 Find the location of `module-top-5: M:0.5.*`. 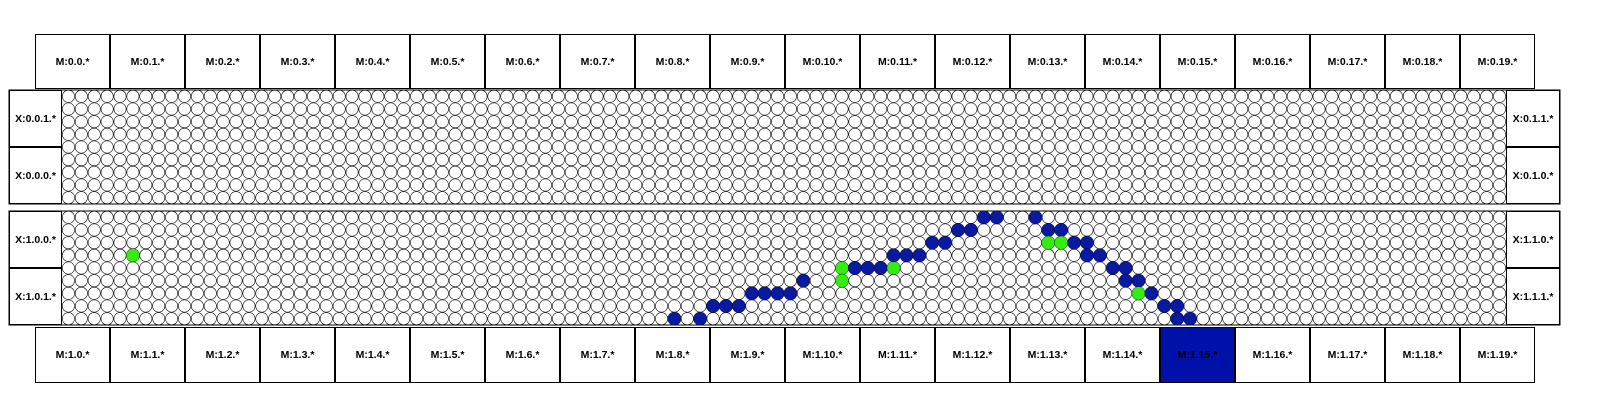

module-top-5: M:0.5.* is located at coordinates (447, 61).